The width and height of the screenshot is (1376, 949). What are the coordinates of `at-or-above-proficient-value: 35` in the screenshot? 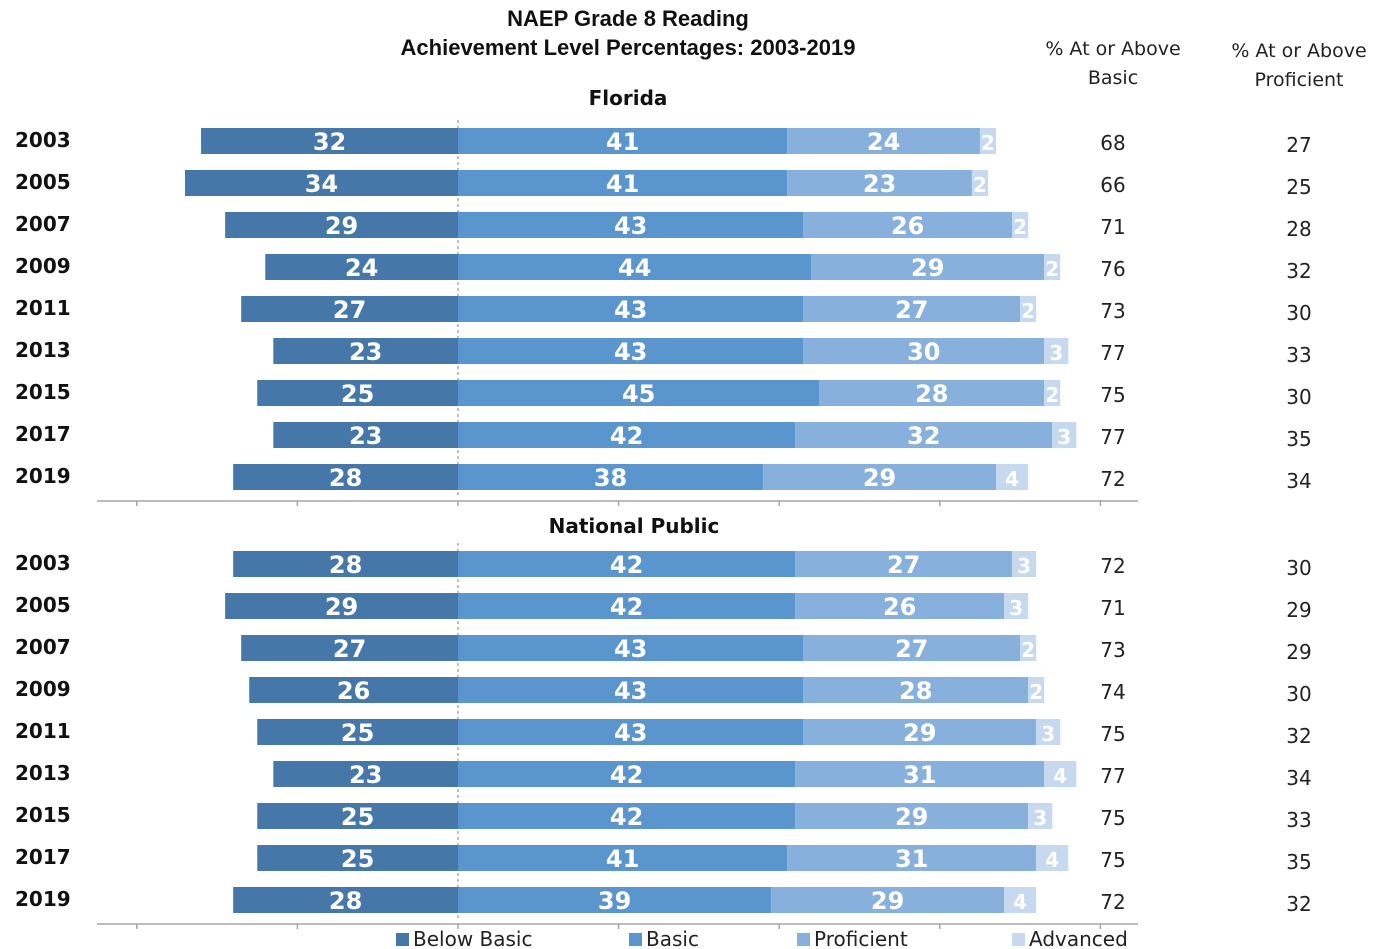 It's located at (1298, 862).